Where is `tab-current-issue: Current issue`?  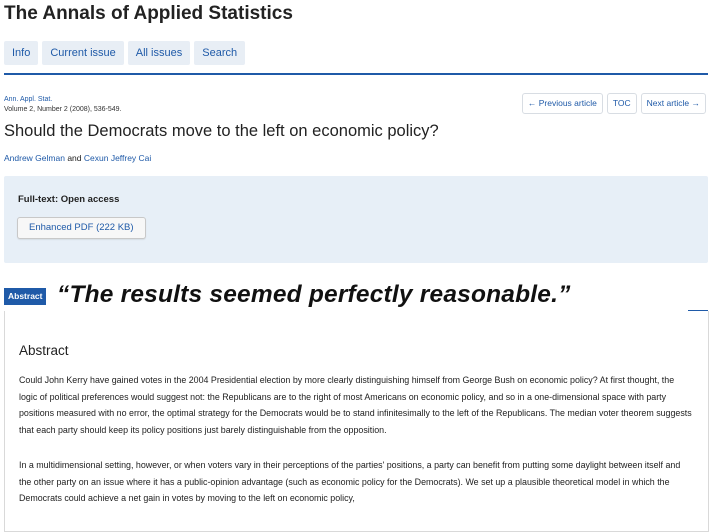
tab-current-issue: Current issue is located at coordinates (83, 53).